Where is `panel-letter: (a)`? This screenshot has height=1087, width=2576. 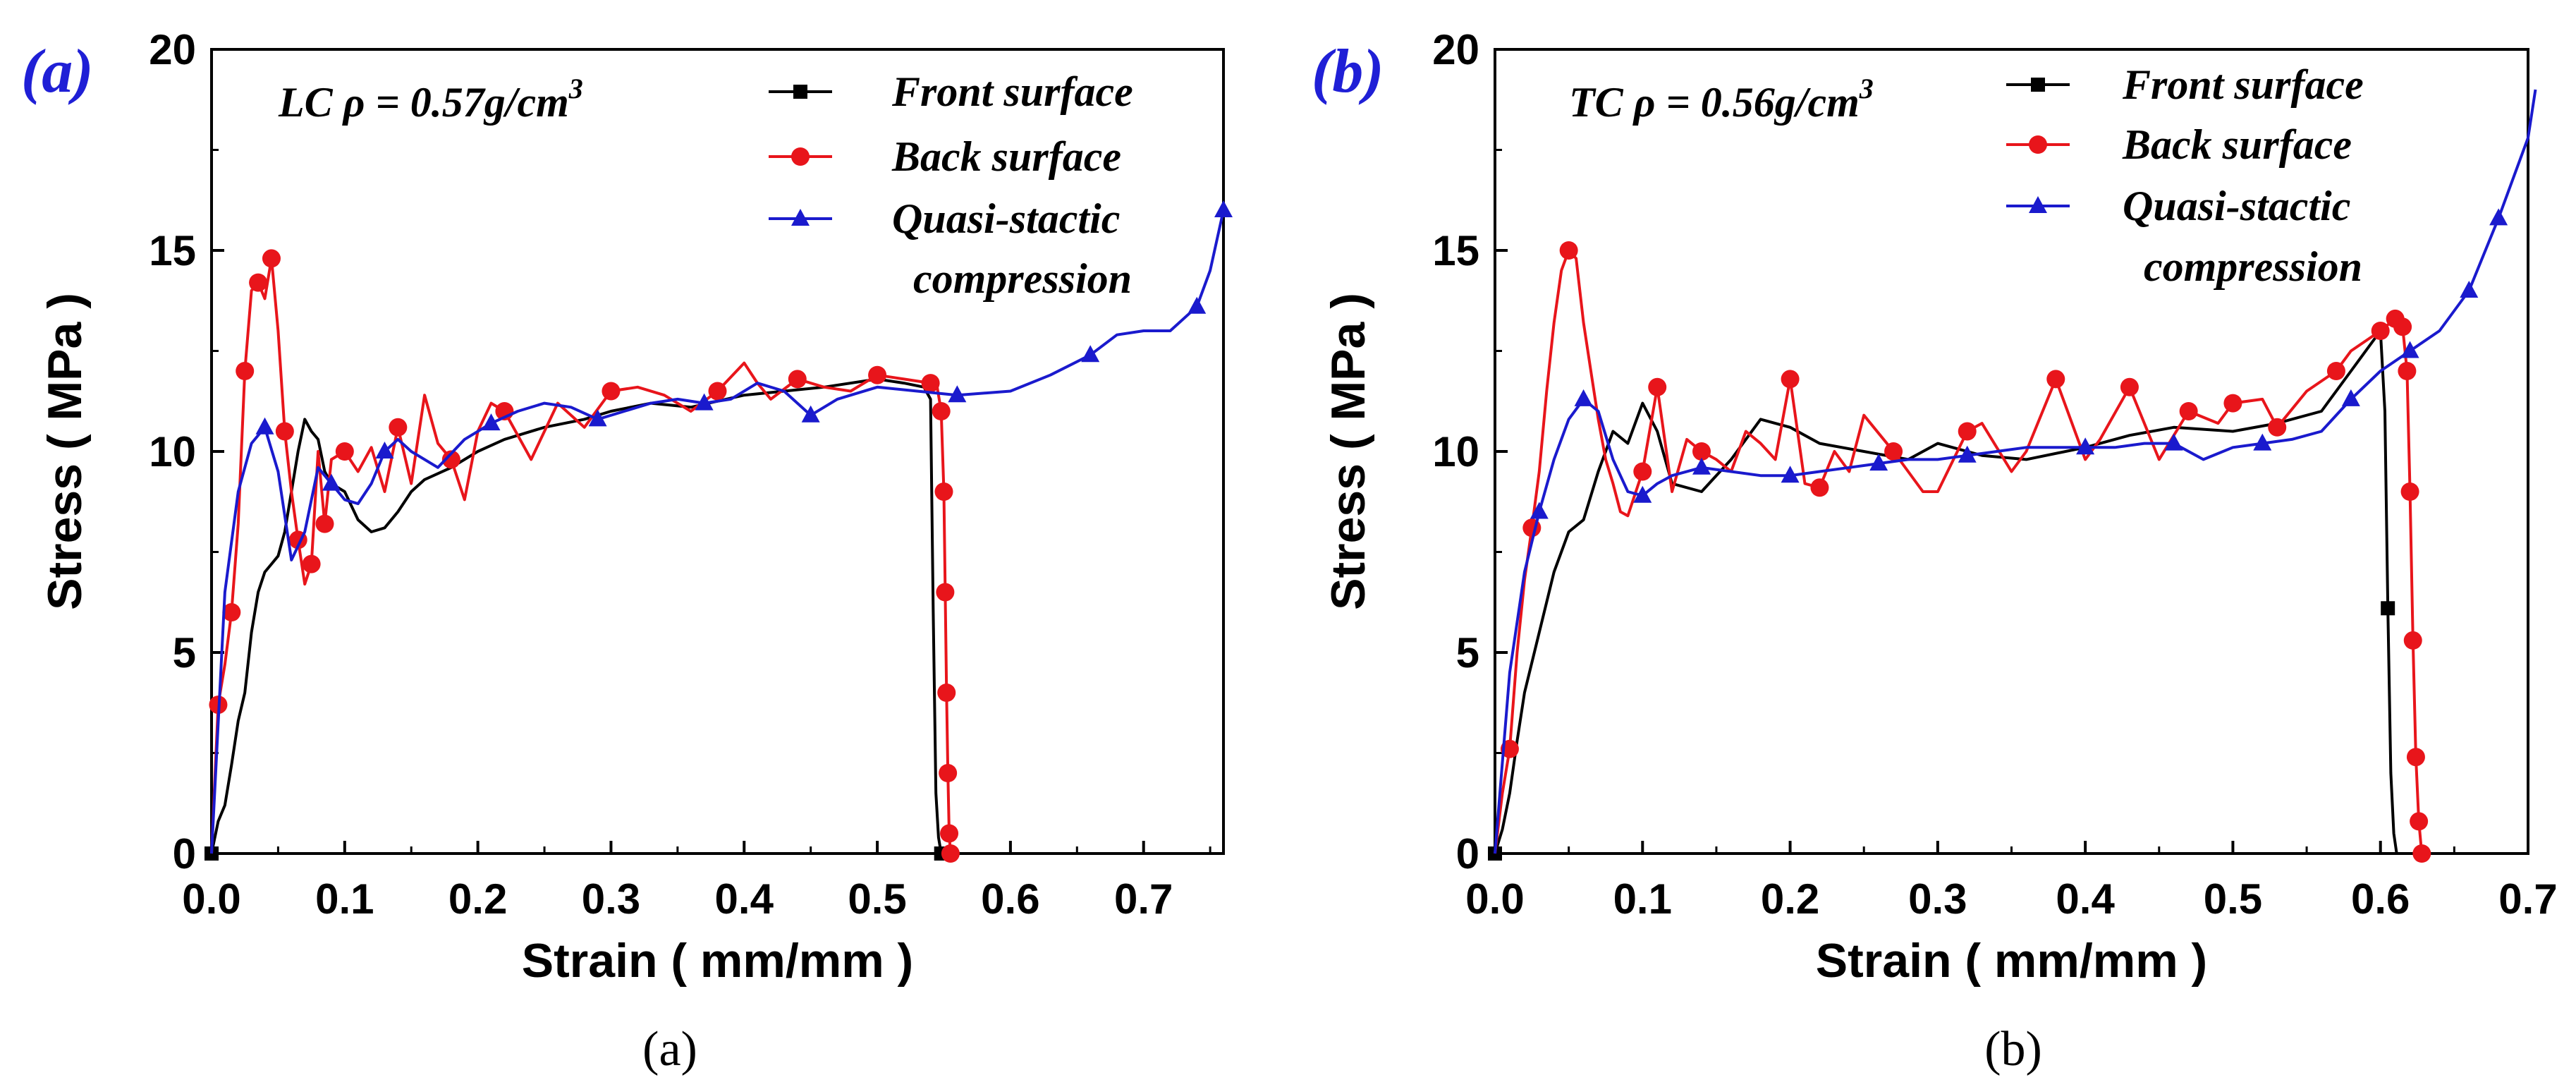
panel-letter: (a) is located at coordinates (58, 71).